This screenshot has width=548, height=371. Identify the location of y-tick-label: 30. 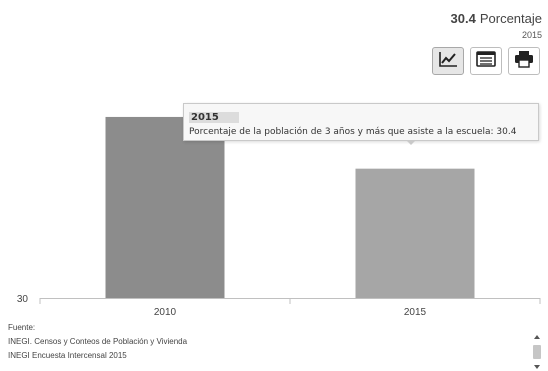
(23, 299).